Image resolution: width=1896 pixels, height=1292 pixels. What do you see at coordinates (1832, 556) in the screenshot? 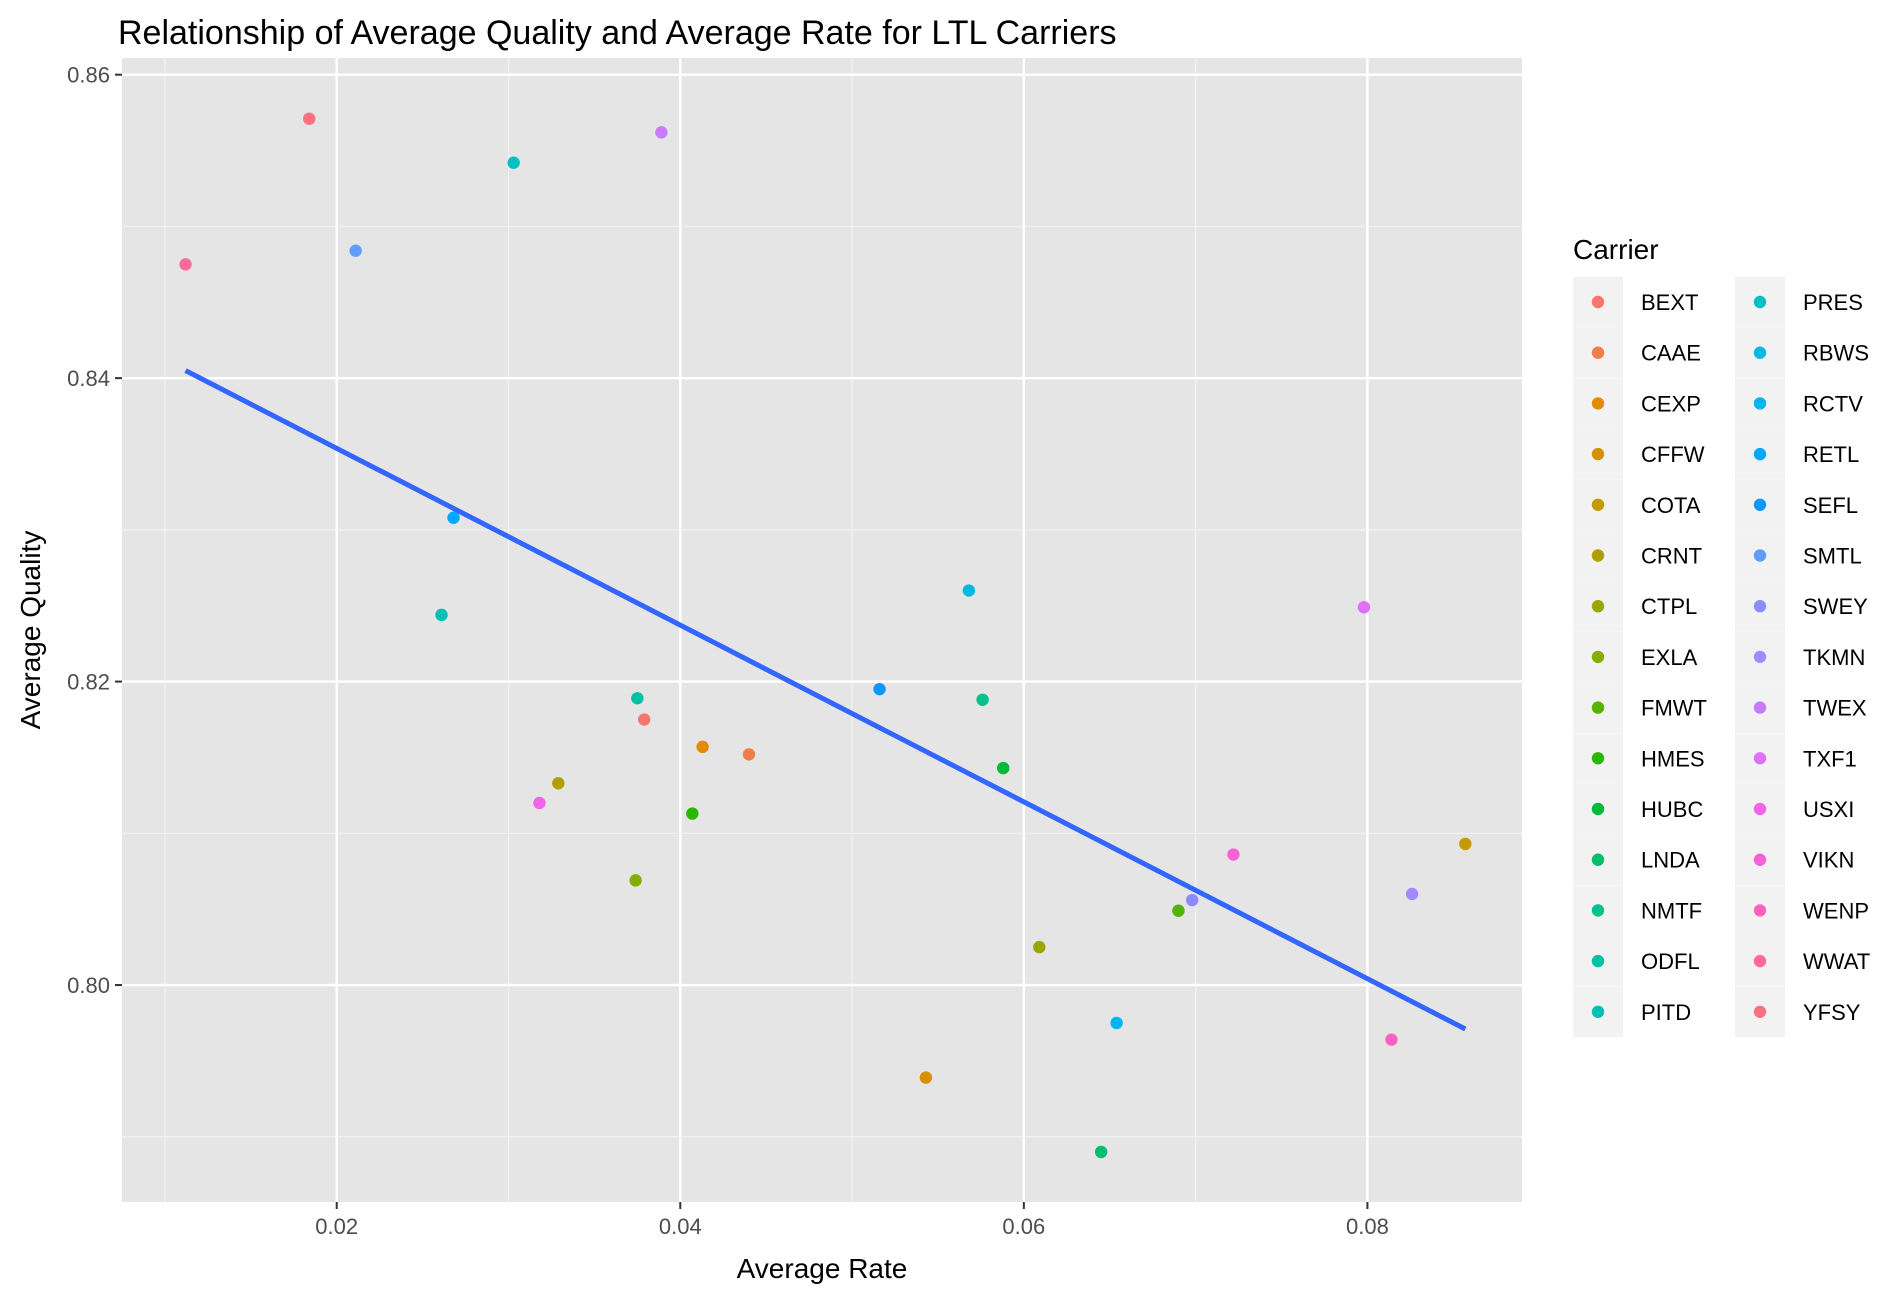
I see `legend-label-smtl: SMTL` at bounding box center [1832, 556].